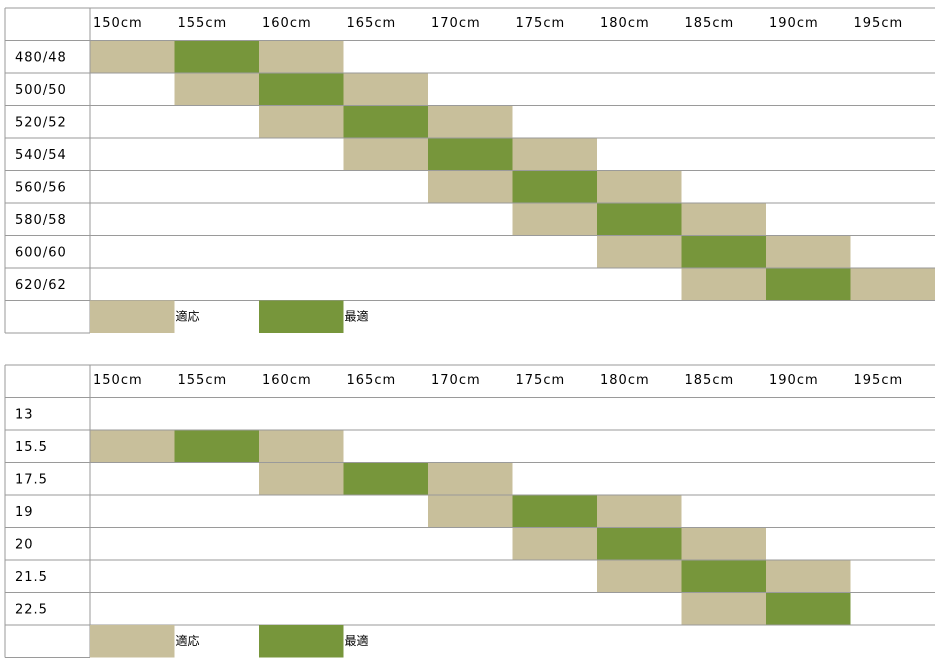 The image size is (942, 661). What do you see at coordinates (41, 220) in the screenshot?
I see `row-label: 580/58` at bounding box center [41, 220].